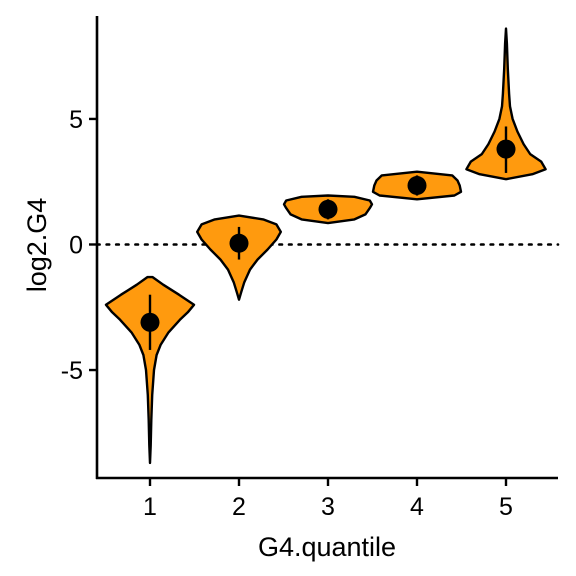 This screenshot has height=576, width=576. What do you see at coordinates (72, 371) in the screenshot?
I see `y-tick-label--5: -5` at bounding box center [72, 371].